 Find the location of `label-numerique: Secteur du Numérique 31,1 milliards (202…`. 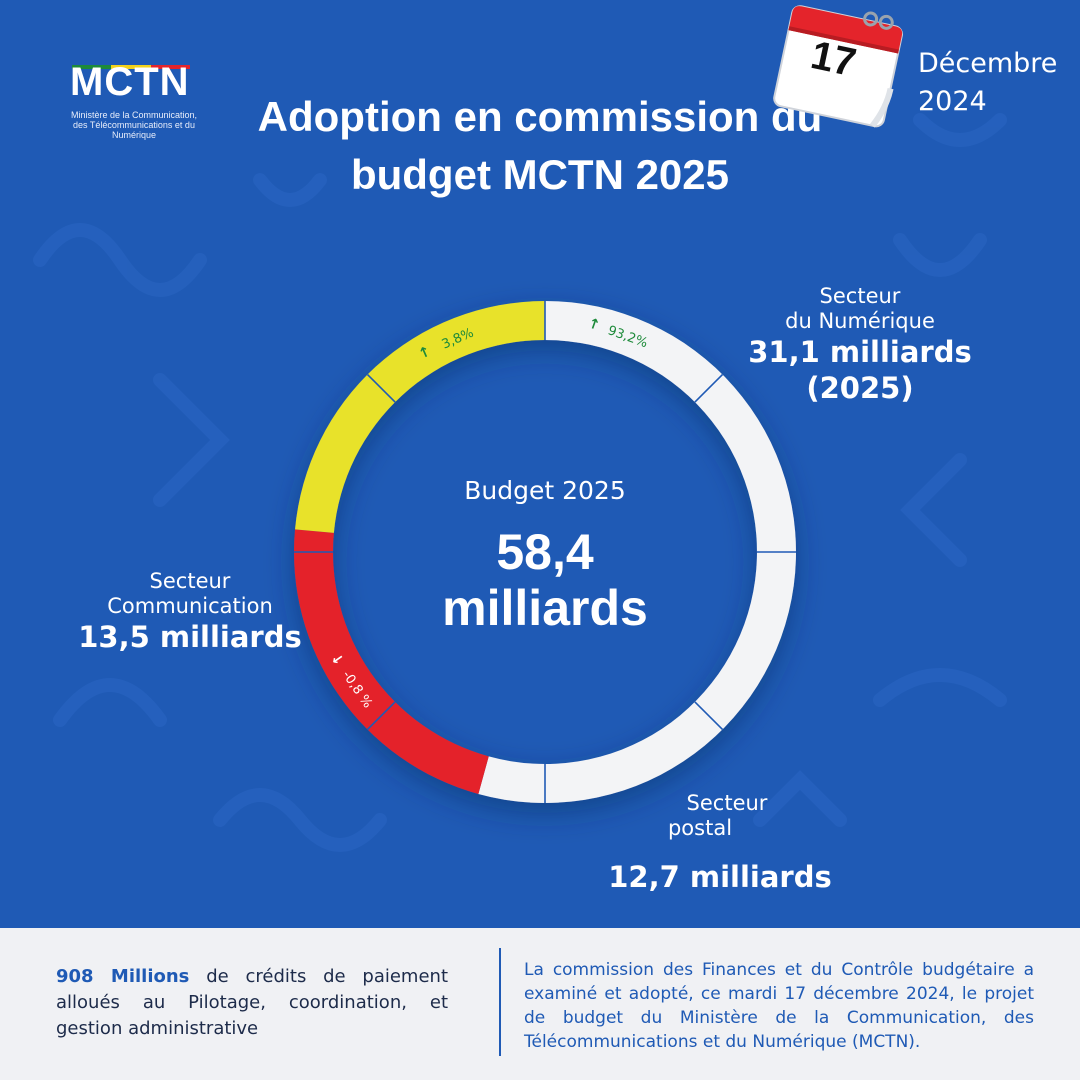

label-numerique: Secteur du Numérique 31,1 milliards (202… is located at coordinates (860, 345).